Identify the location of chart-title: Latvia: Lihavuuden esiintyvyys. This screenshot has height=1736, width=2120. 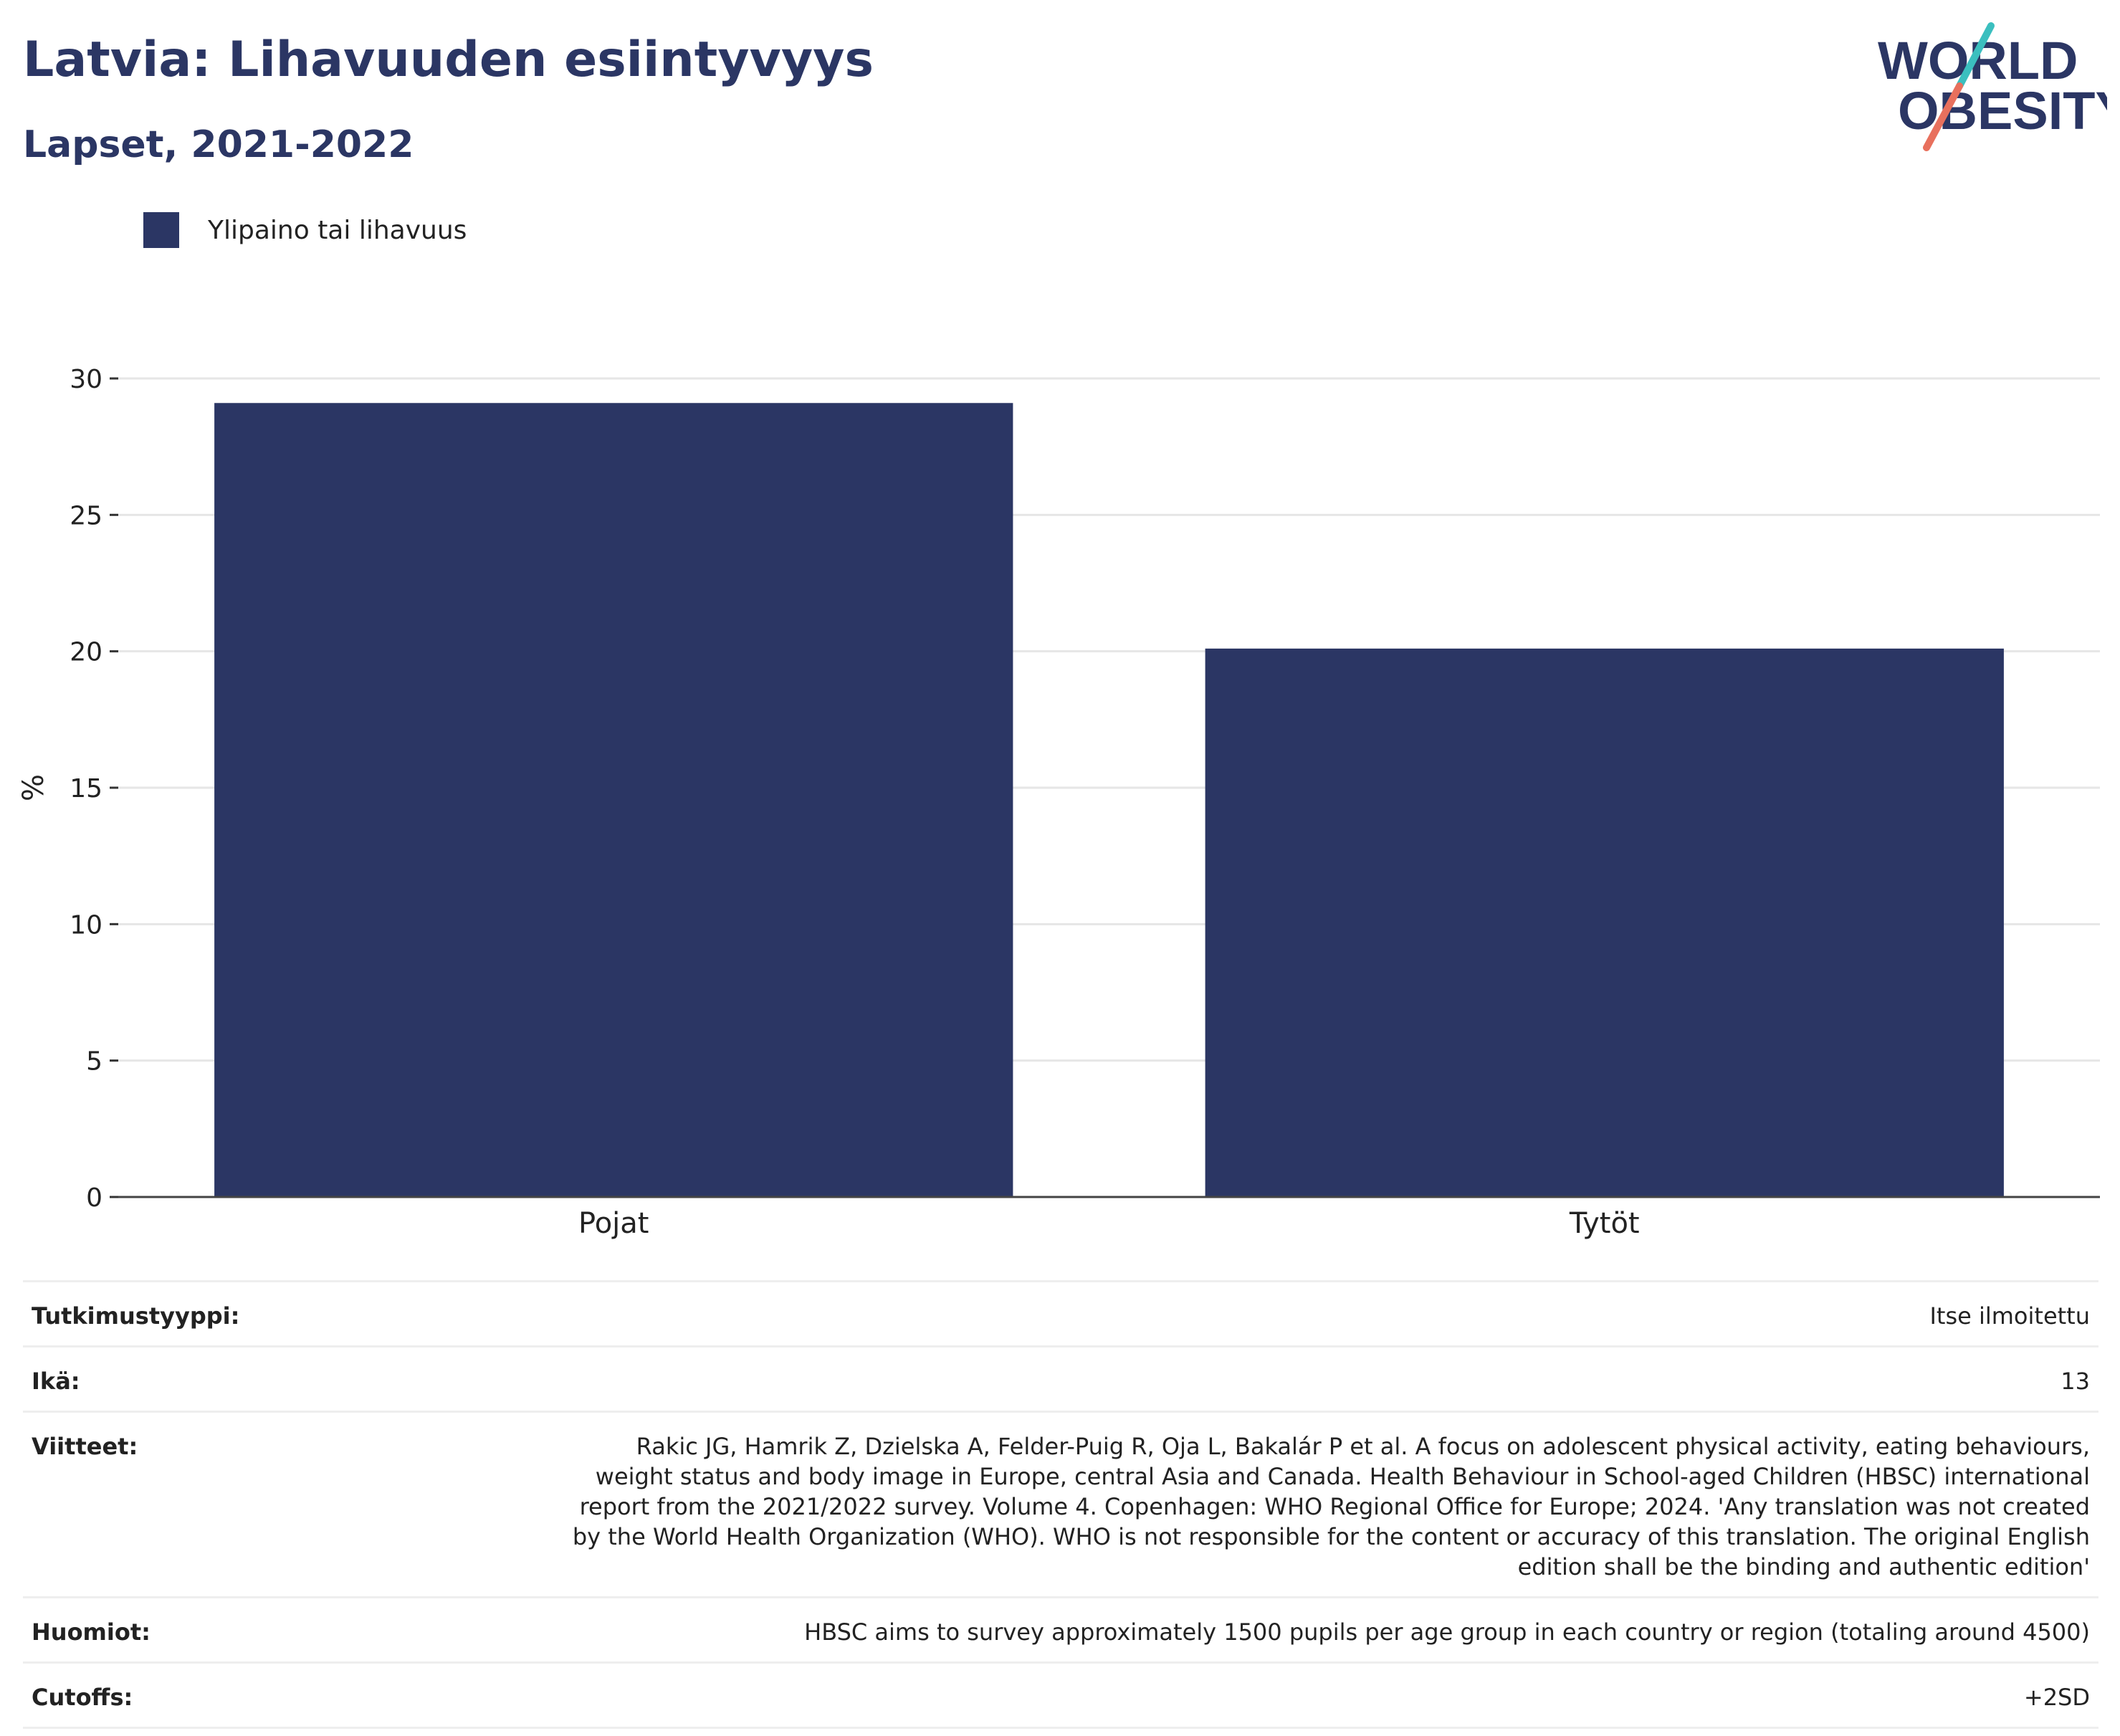
(449, 60).